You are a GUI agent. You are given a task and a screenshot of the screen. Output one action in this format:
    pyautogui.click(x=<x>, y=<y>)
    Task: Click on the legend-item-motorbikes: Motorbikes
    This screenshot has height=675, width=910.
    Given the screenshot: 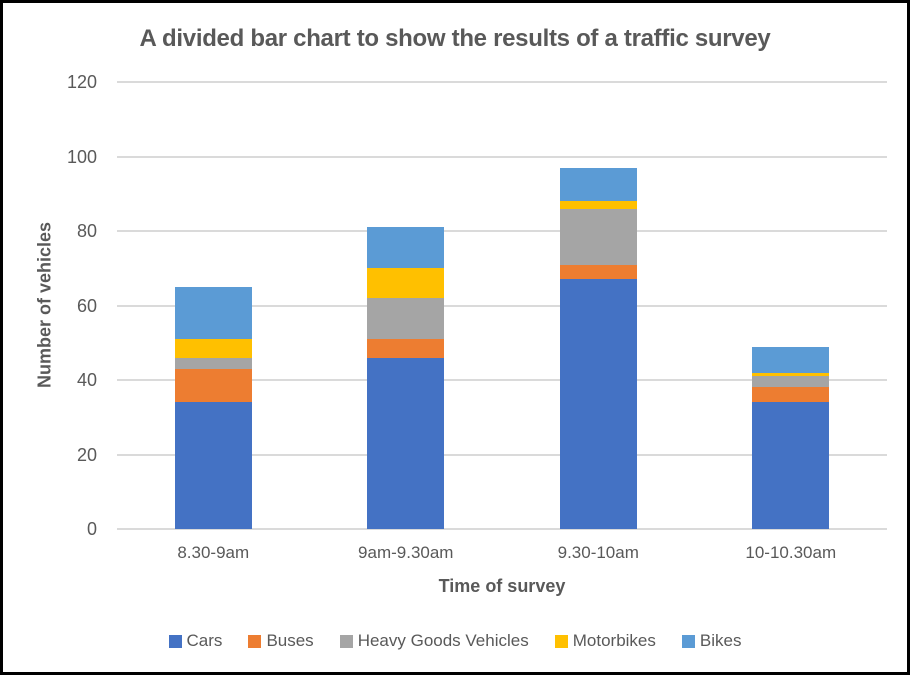 What is the action you would take?
    pyautogui.click(x=605, y=641)
    